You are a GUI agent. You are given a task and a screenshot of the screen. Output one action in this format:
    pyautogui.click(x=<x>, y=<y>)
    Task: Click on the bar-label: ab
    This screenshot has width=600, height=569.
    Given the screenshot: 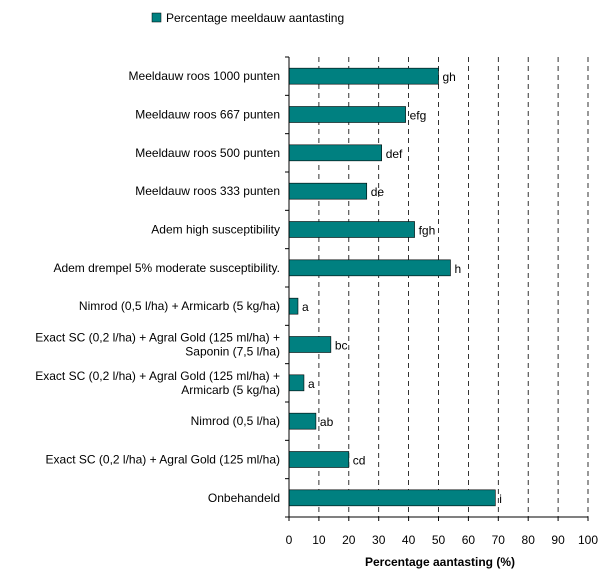 What is the action you would take?
    pyautogui.click(x=327, y=422)
    